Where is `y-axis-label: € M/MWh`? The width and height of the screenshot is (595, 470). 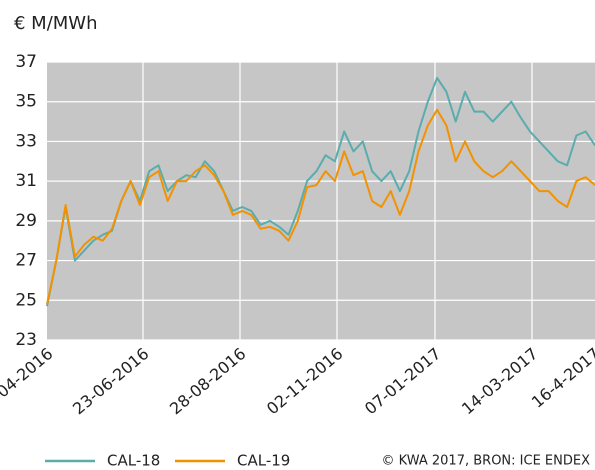 y-axis-label: € M/MWh is located at coordinates (56, 23).